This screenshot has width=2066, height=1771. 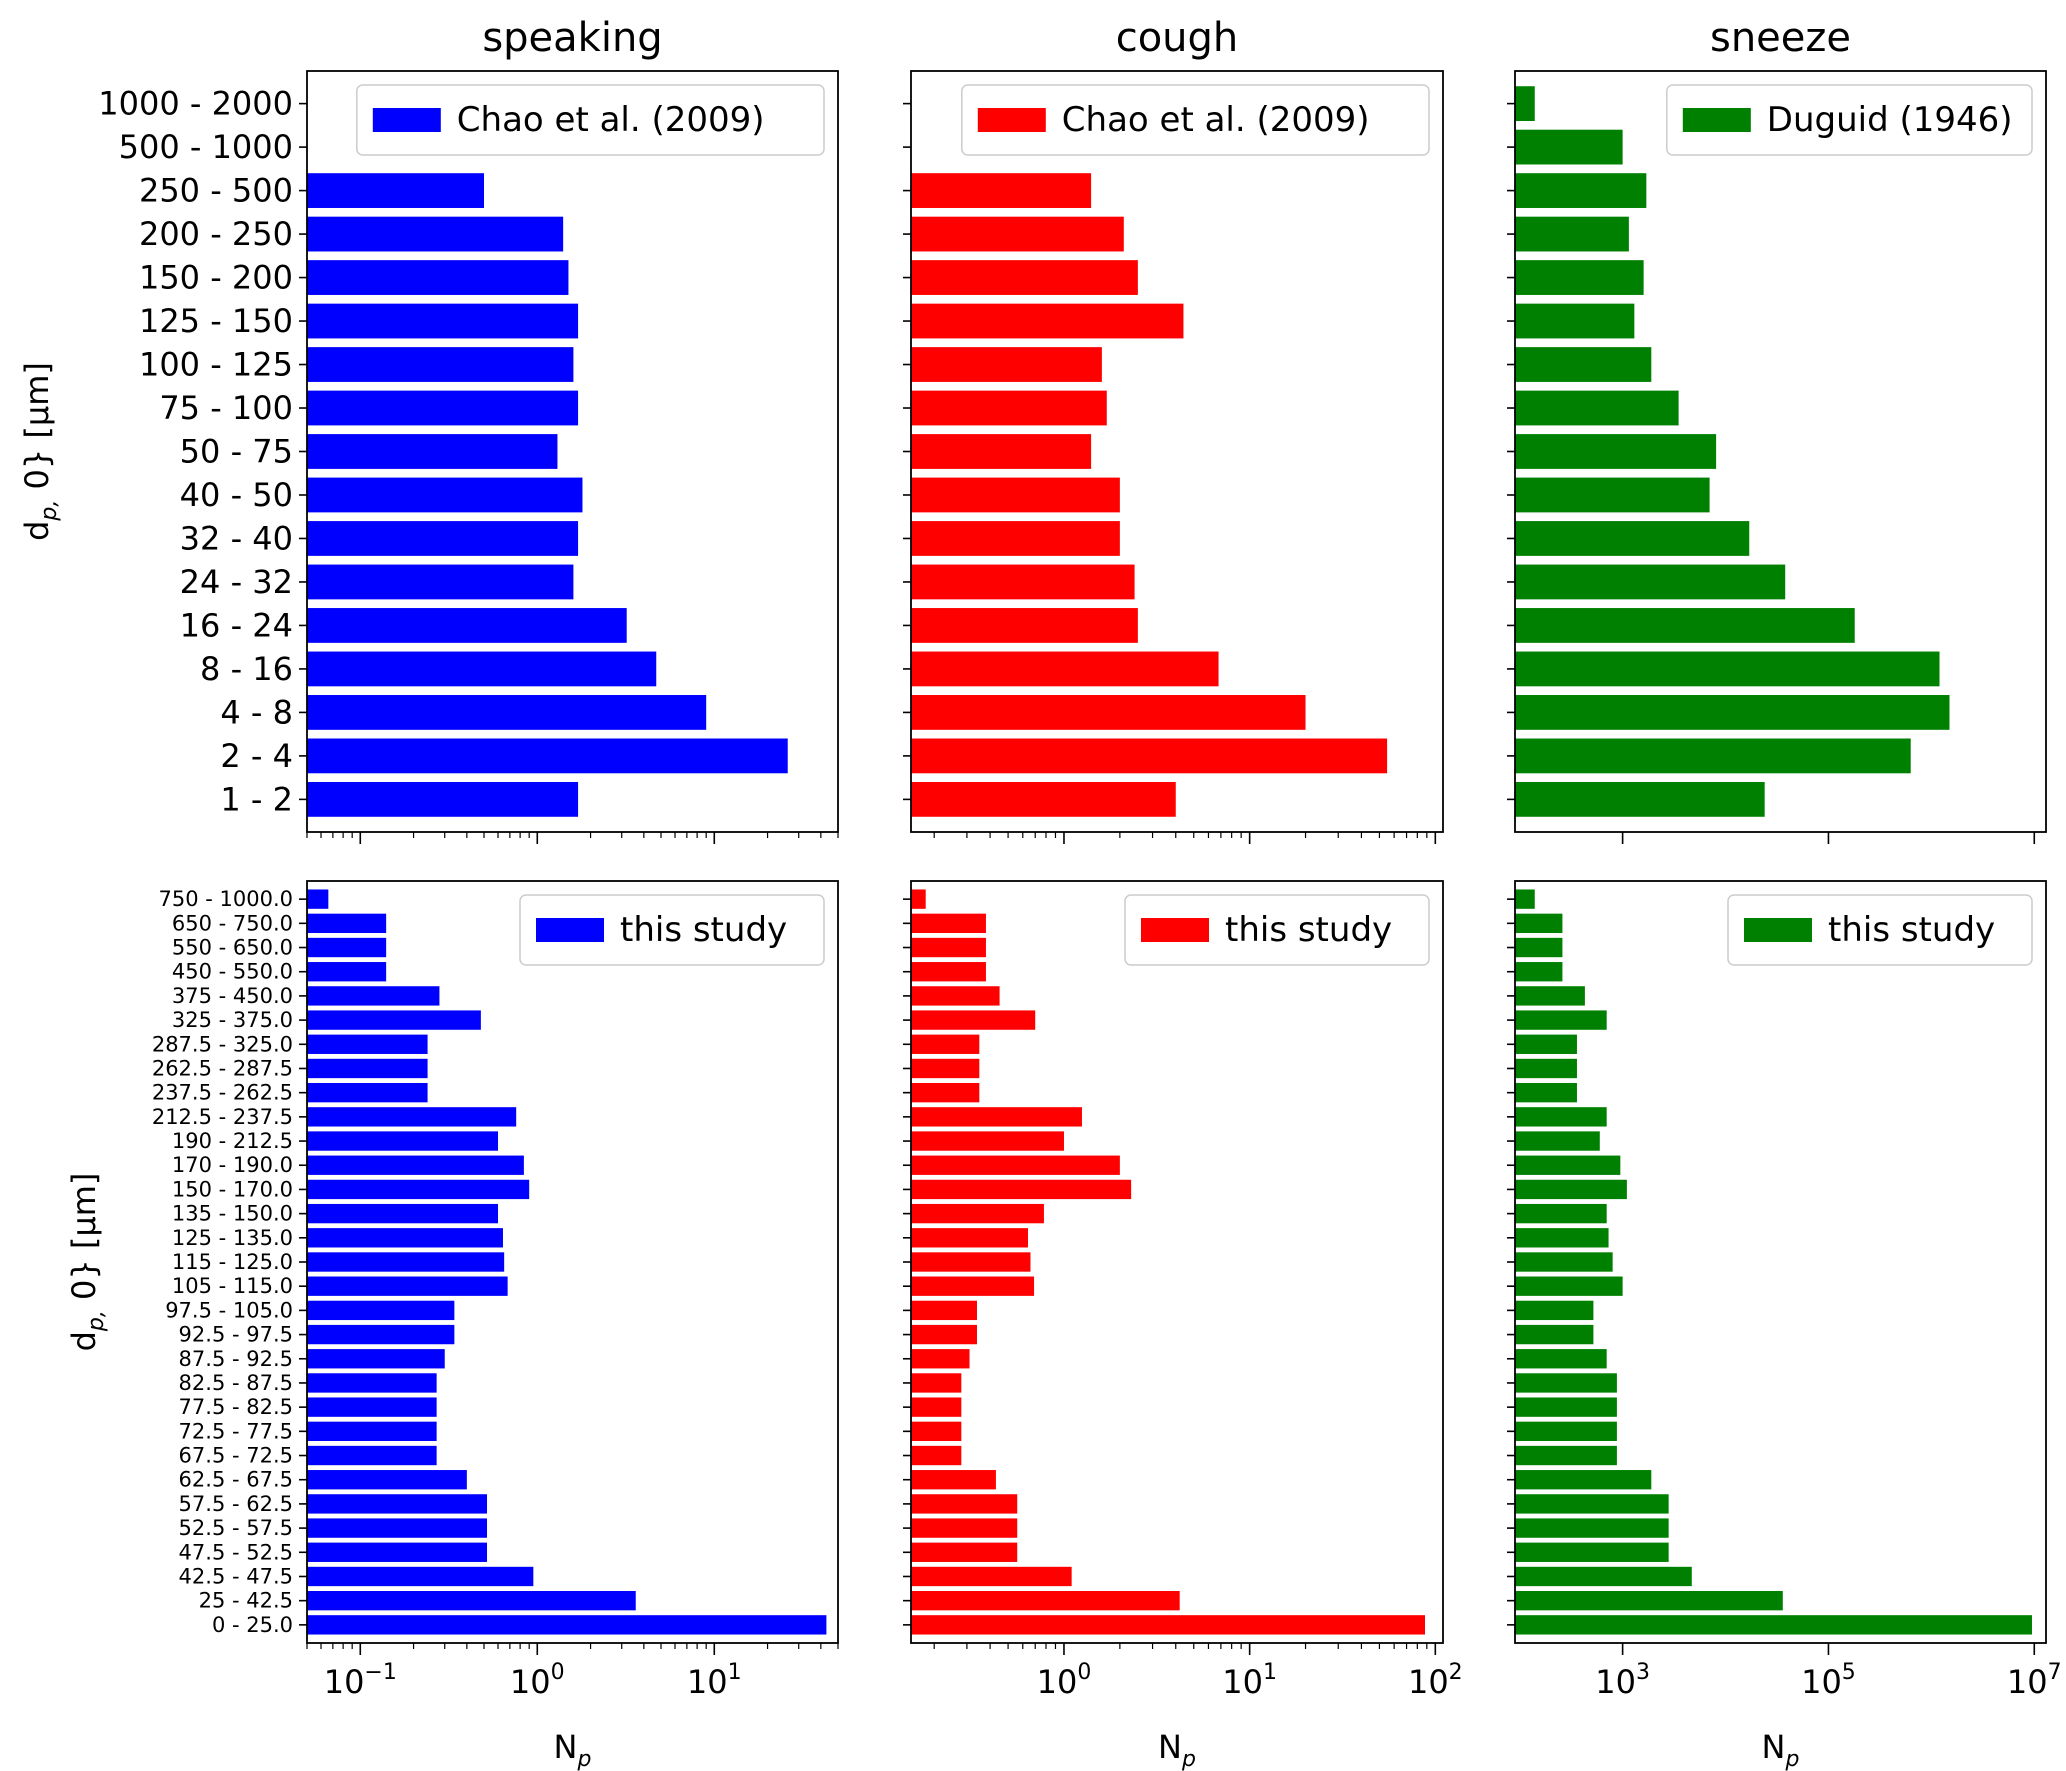 I want to click on y-tick-label: 100 - 125, so click(x=216, y=365).